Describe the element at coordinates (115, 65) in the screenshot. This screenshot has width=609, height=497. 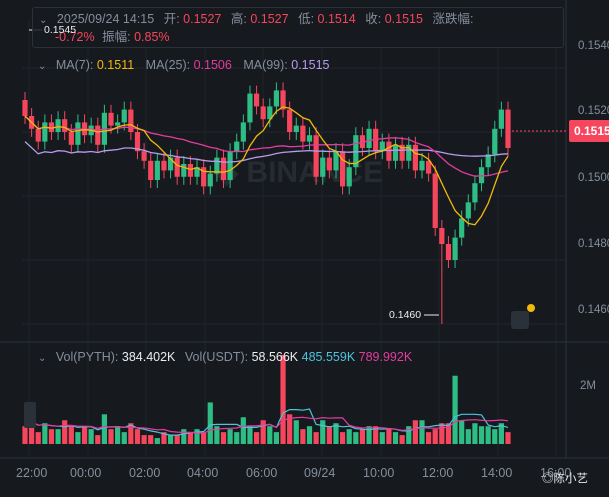
I see `ma7-value: 0.1511` at that location.